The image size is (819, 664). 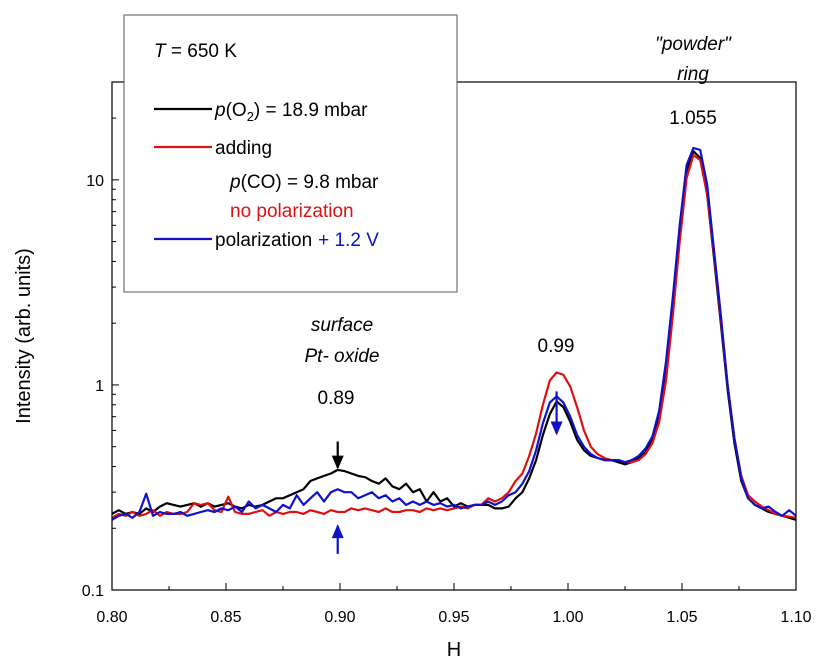 What do you see at coordinates (243, 148) in the screenshot?
I see `legend-entry-adding: adding` at bounding box center [243, 148].